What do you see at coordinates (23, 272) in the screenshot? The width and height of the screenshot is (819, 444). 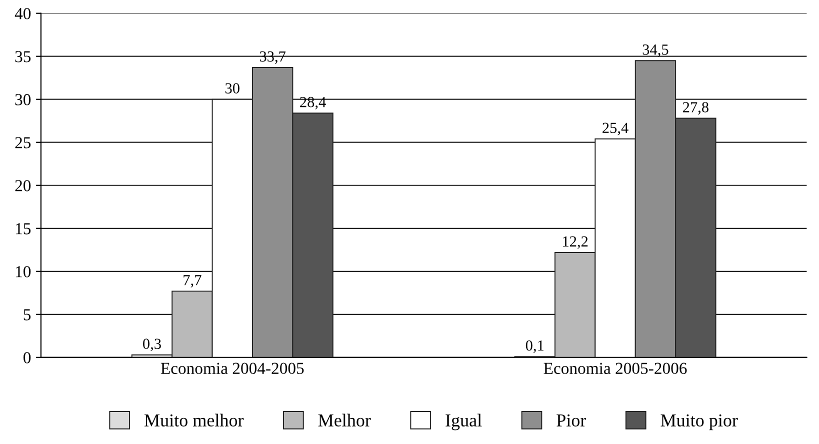 I see `y-tick-label: 10` at bounding box center [23, 272].